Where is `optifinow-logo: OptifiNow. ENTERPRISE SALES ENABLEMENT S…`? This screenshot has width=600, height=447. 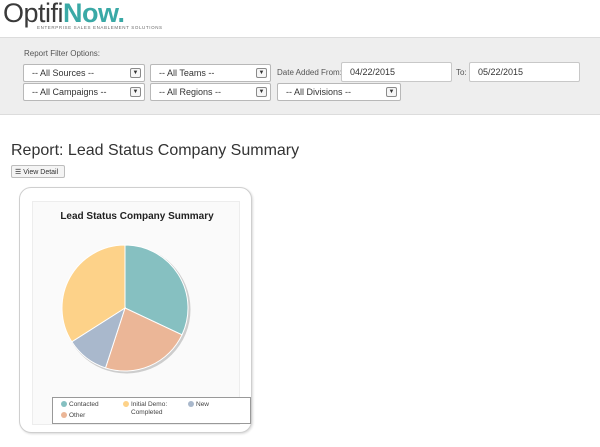
optifinow-logo: OptifiNow. ENTERPRISE SALES ENABLEMENT S… is located at coordinates (83, 17).